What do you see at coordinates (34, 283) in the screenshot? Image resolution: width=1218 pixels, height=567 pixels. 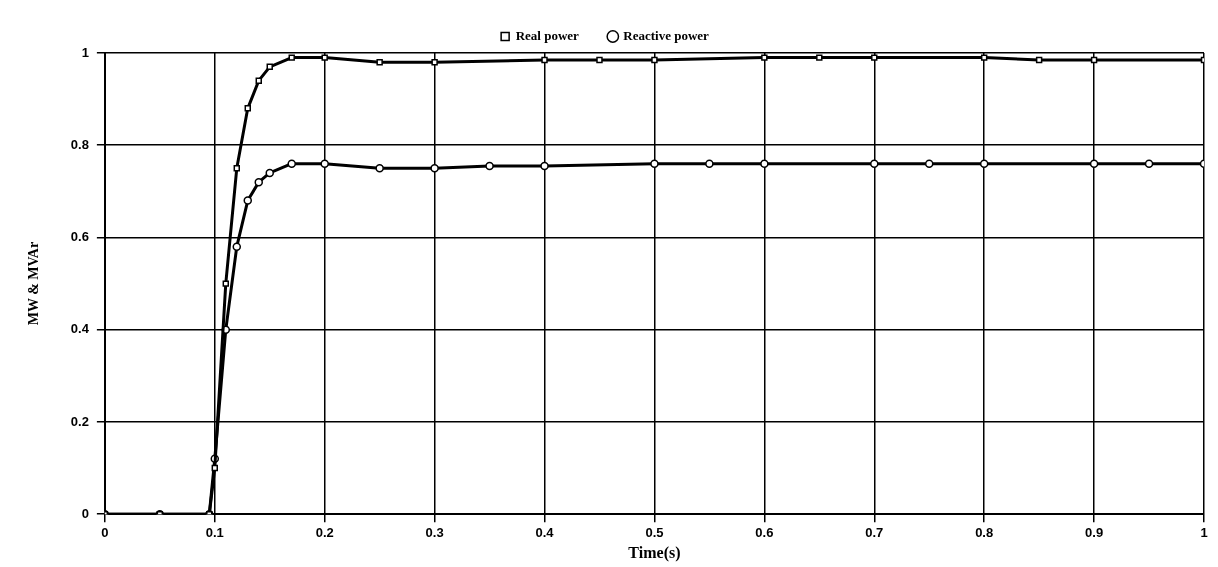 I see `y-axis-title: MW & MVAr` at bounding box center [34, 283].